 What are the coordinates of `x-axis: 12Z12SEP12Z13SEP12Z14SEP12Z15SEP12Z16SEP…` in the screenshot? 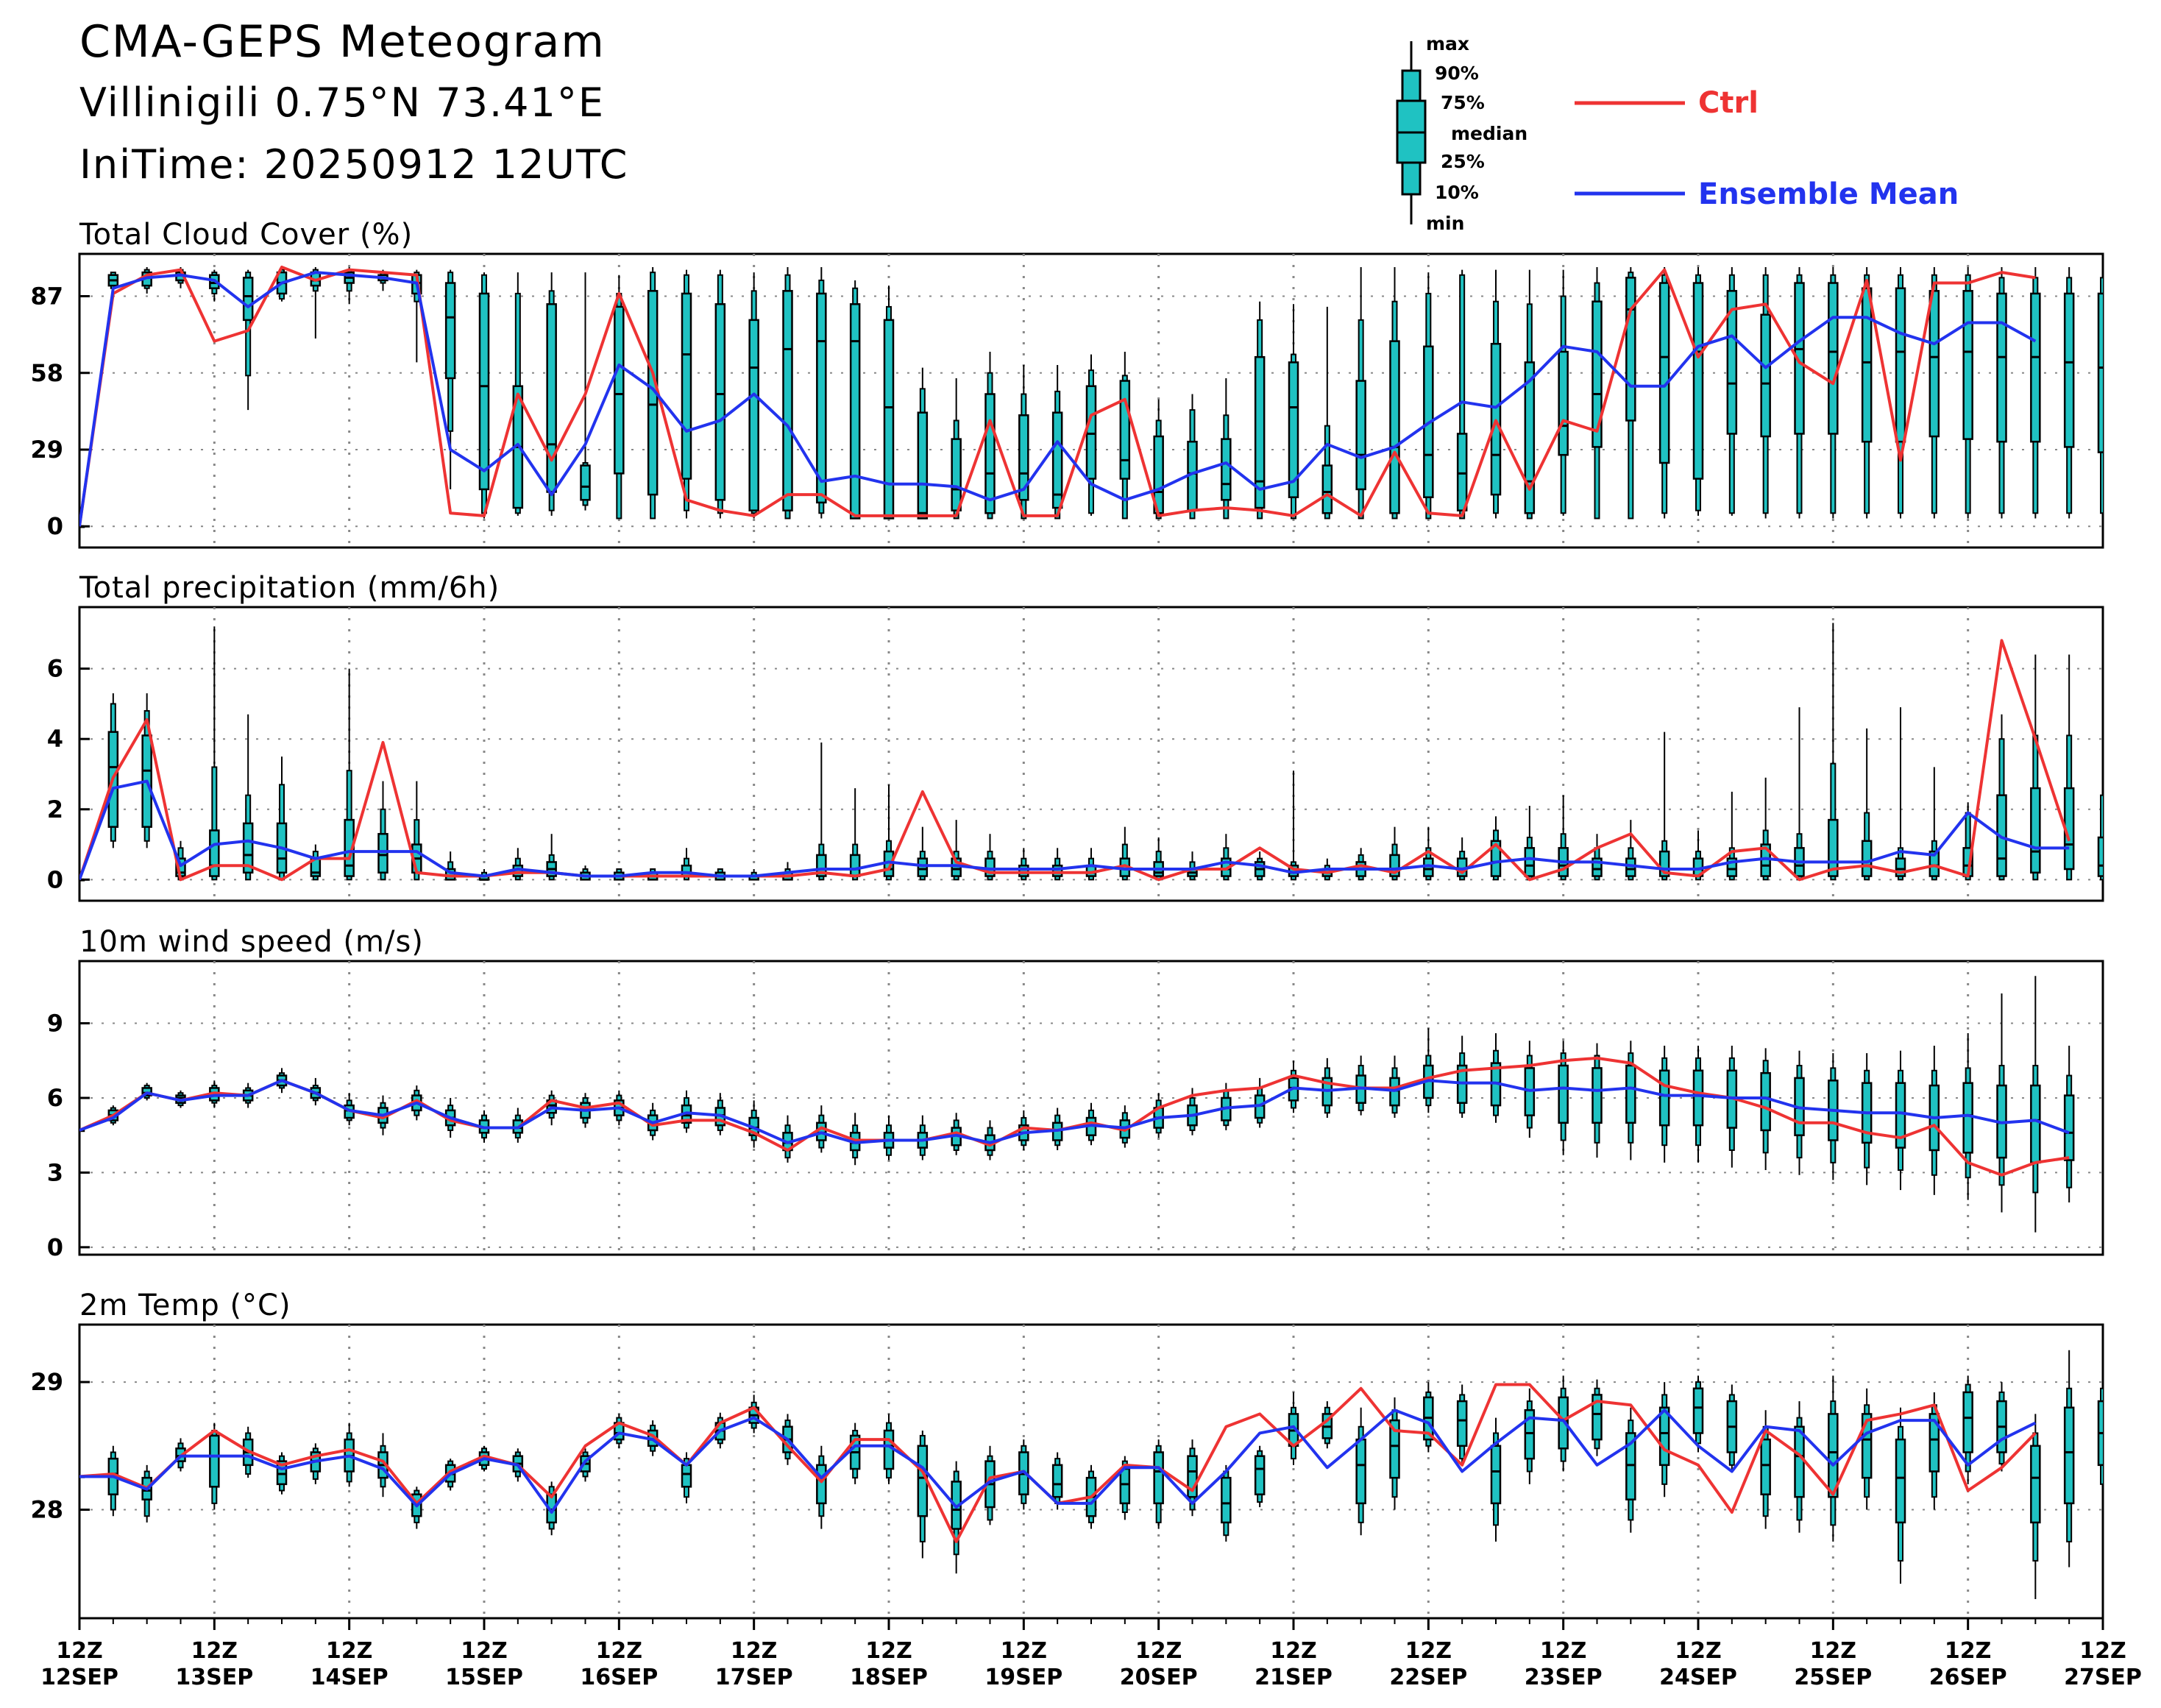 It's located at (1091, 1654).